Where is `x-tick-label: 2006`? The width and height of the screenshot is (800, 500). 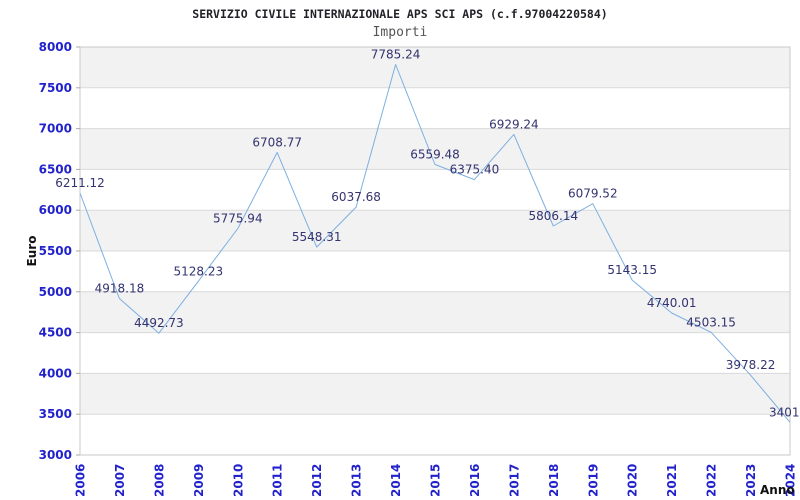 x-tick-label: 2006 is located at coordinates (81, 480).